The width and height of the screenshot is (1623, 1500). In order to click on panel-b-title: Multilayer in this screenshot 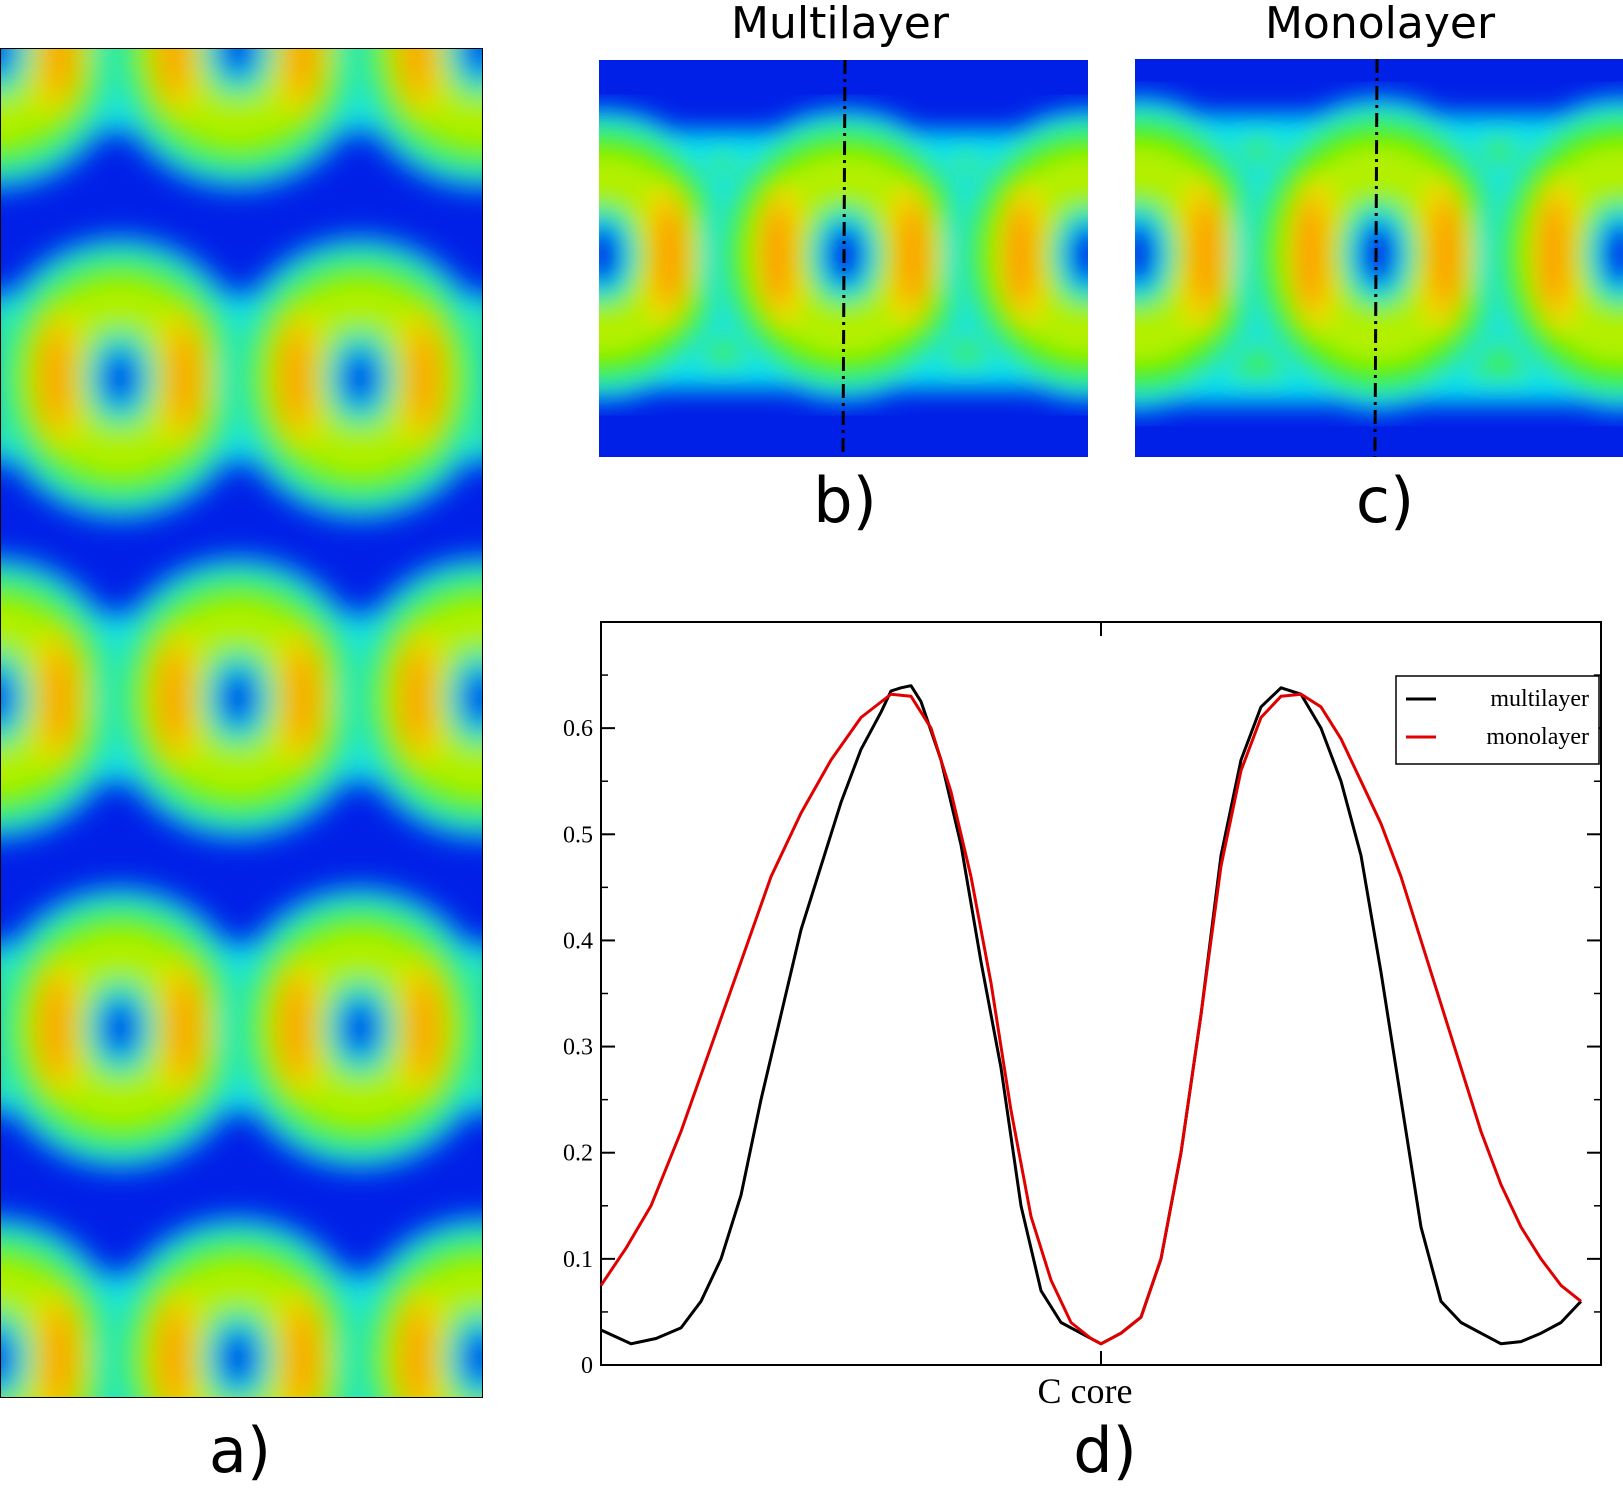, I will do `click(840, 24)`.